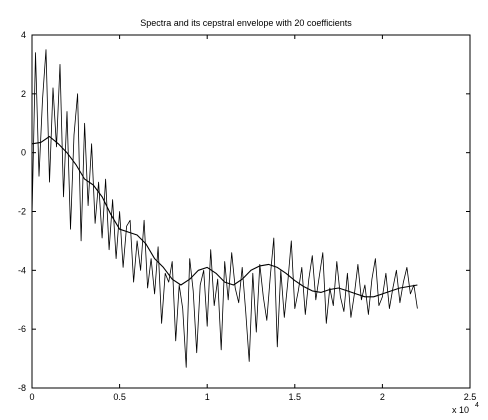 Image resolution: width=488 pixels, height=420 pixels. I want to click on x-tick-label: 1, so click(207, 397).